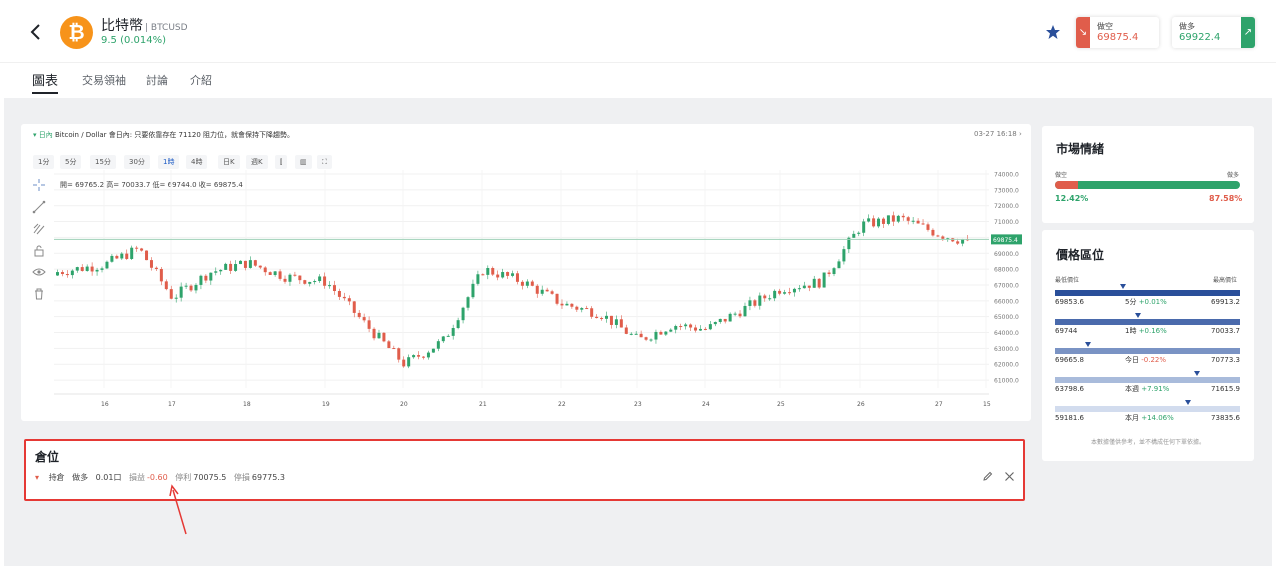 Image resolution: width=1276 pixels, height=566 pixels. What do you see at coordinates (1145, 360) in the screenshot?
I see `range-period: 今日 -0.22%` at bounding box center [1145, 360].